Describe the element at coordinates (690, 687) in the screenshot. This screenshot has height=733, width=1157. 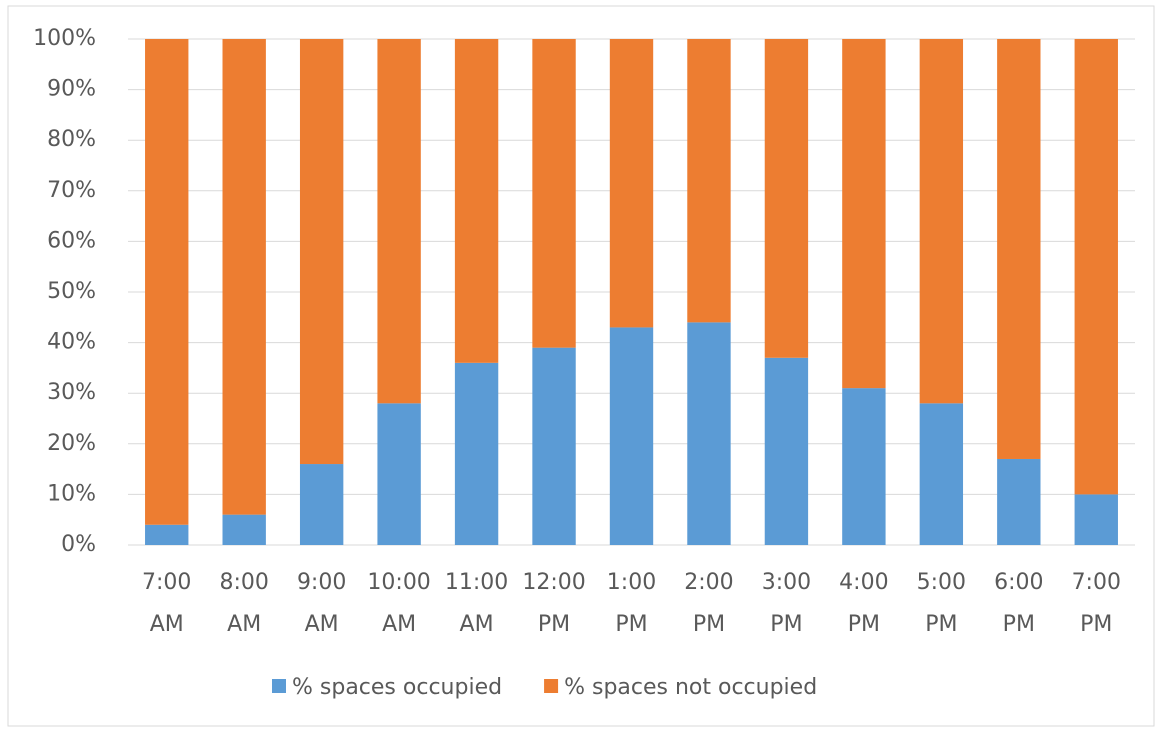
I see `legend-label: % spaces not occupied` at that location.